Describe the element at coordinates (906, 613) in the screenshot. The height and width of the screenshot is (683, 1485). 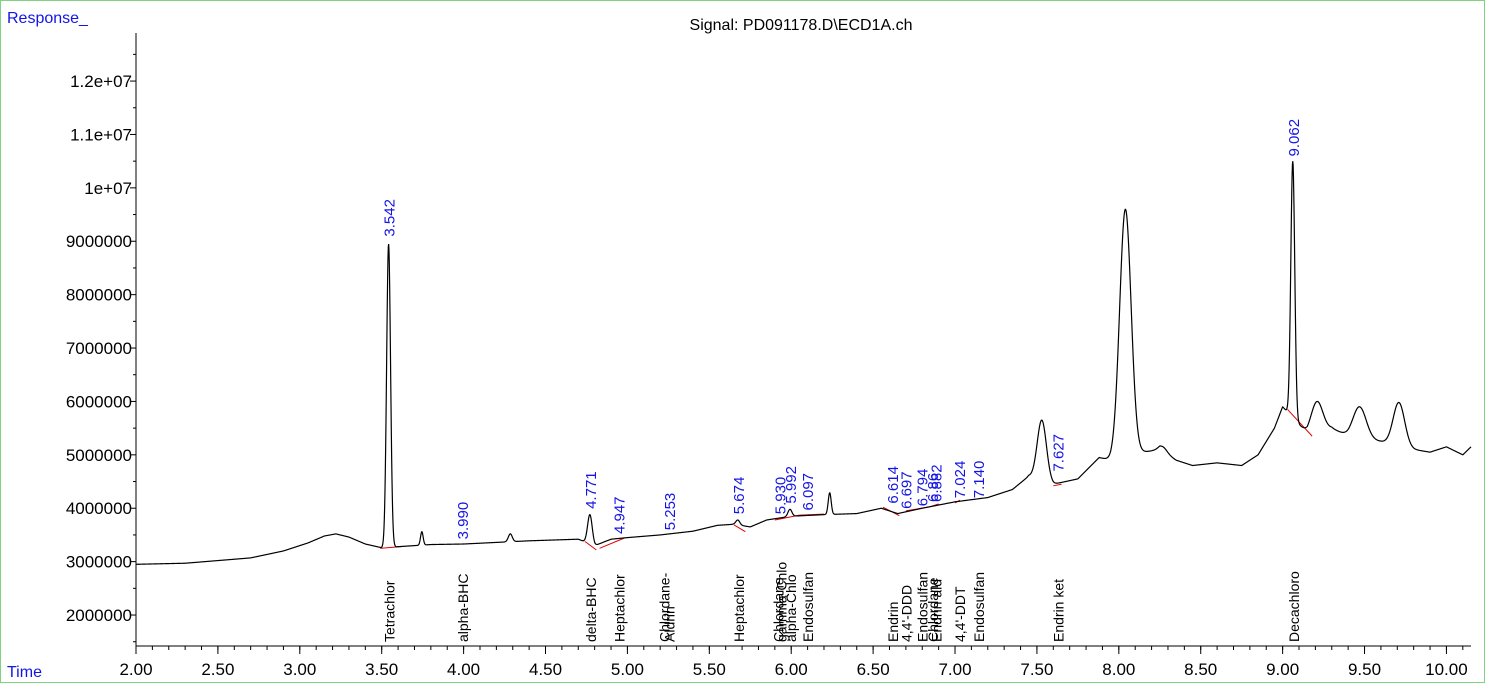
I see `compound-label: 4,4'-DDD` at that location.